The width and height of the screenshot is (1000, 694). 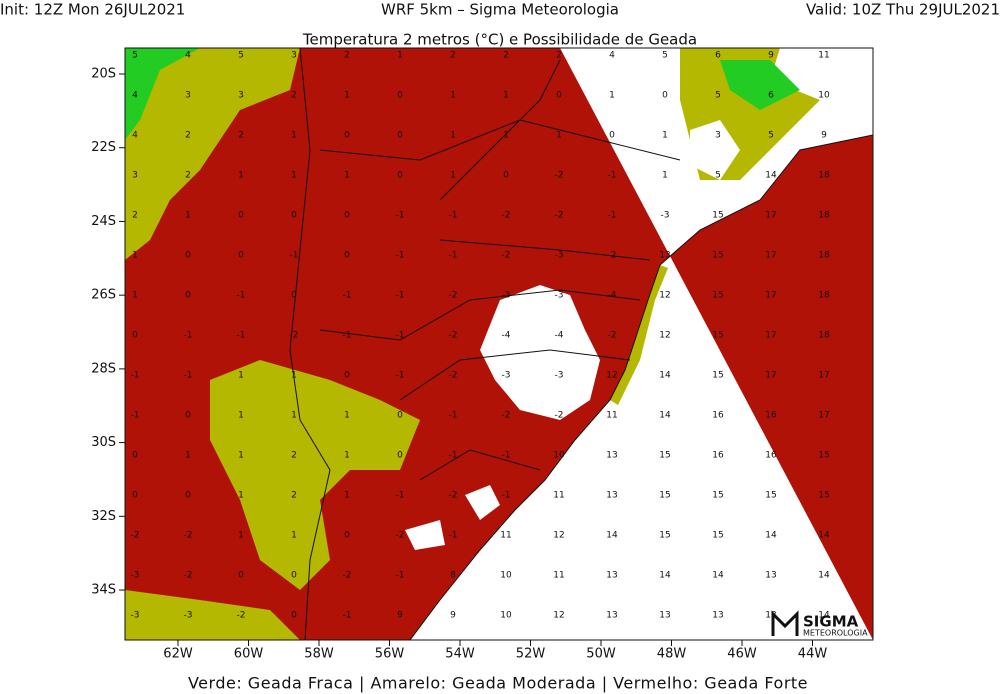 I want to click on temperature-value: 12, so click(x=664, y=296).